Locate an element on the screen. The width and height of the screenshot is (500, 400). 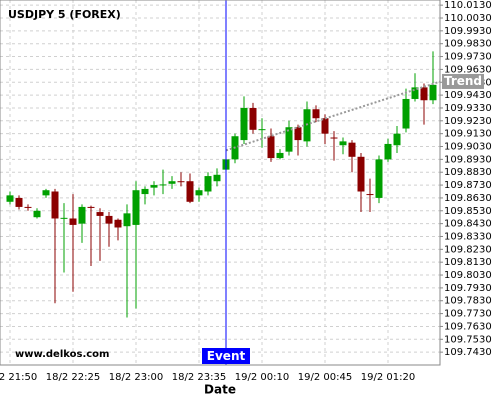
y-tick-label: 110.0130 is located at coordinates (468, 5).